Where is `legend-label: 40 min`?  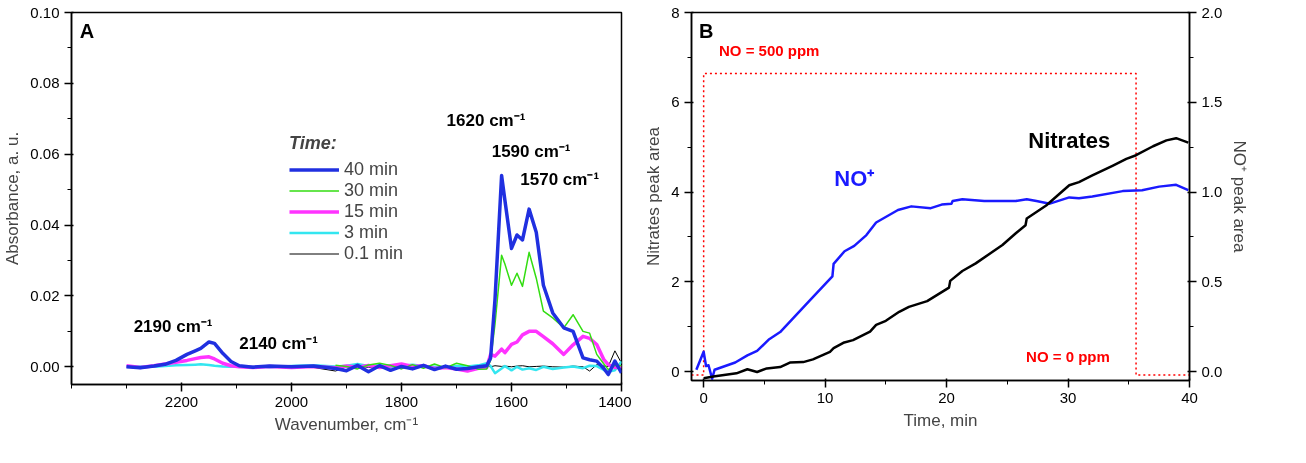
legend-label: 40 min is located at coordinates (371, 169).